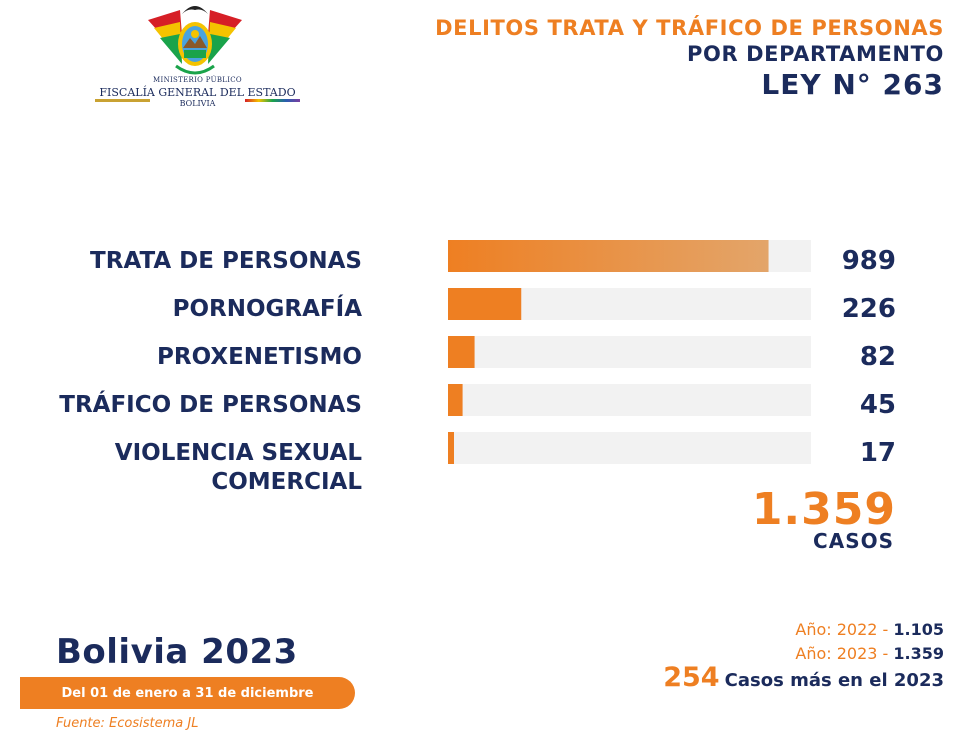 Image resolution: width=980 pixels, height=737 pixels. Describe the element at coordinates (127, 723) in the screenshot. I see `source-note: Fuente: Ecosistema JL` at that location.